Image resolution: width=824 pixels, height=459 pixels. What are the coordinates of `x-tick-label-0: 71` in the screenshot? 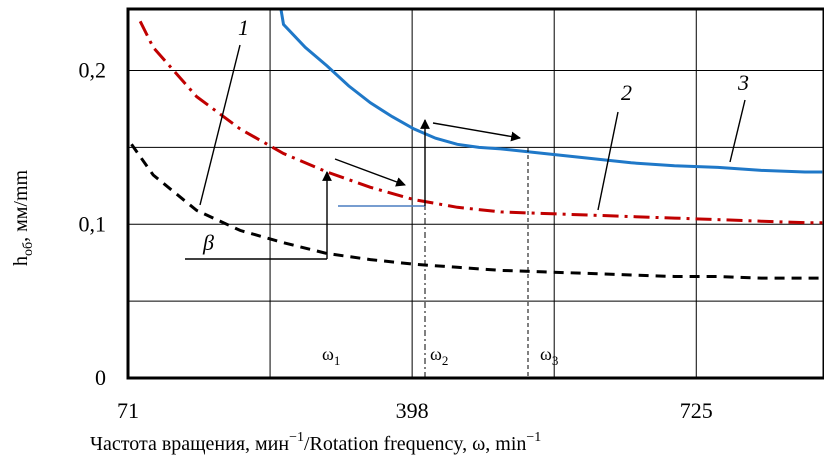 It's located at (128, 410).